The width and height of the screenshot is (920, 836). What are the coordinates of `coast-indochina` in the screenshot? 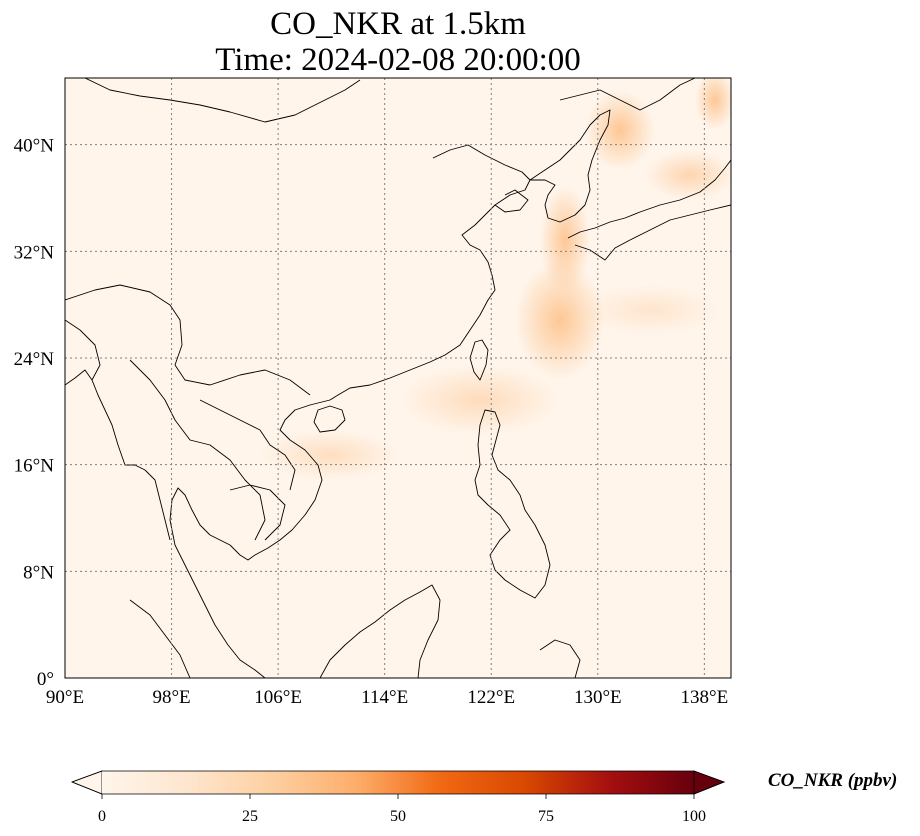 It's located at (270, 480).